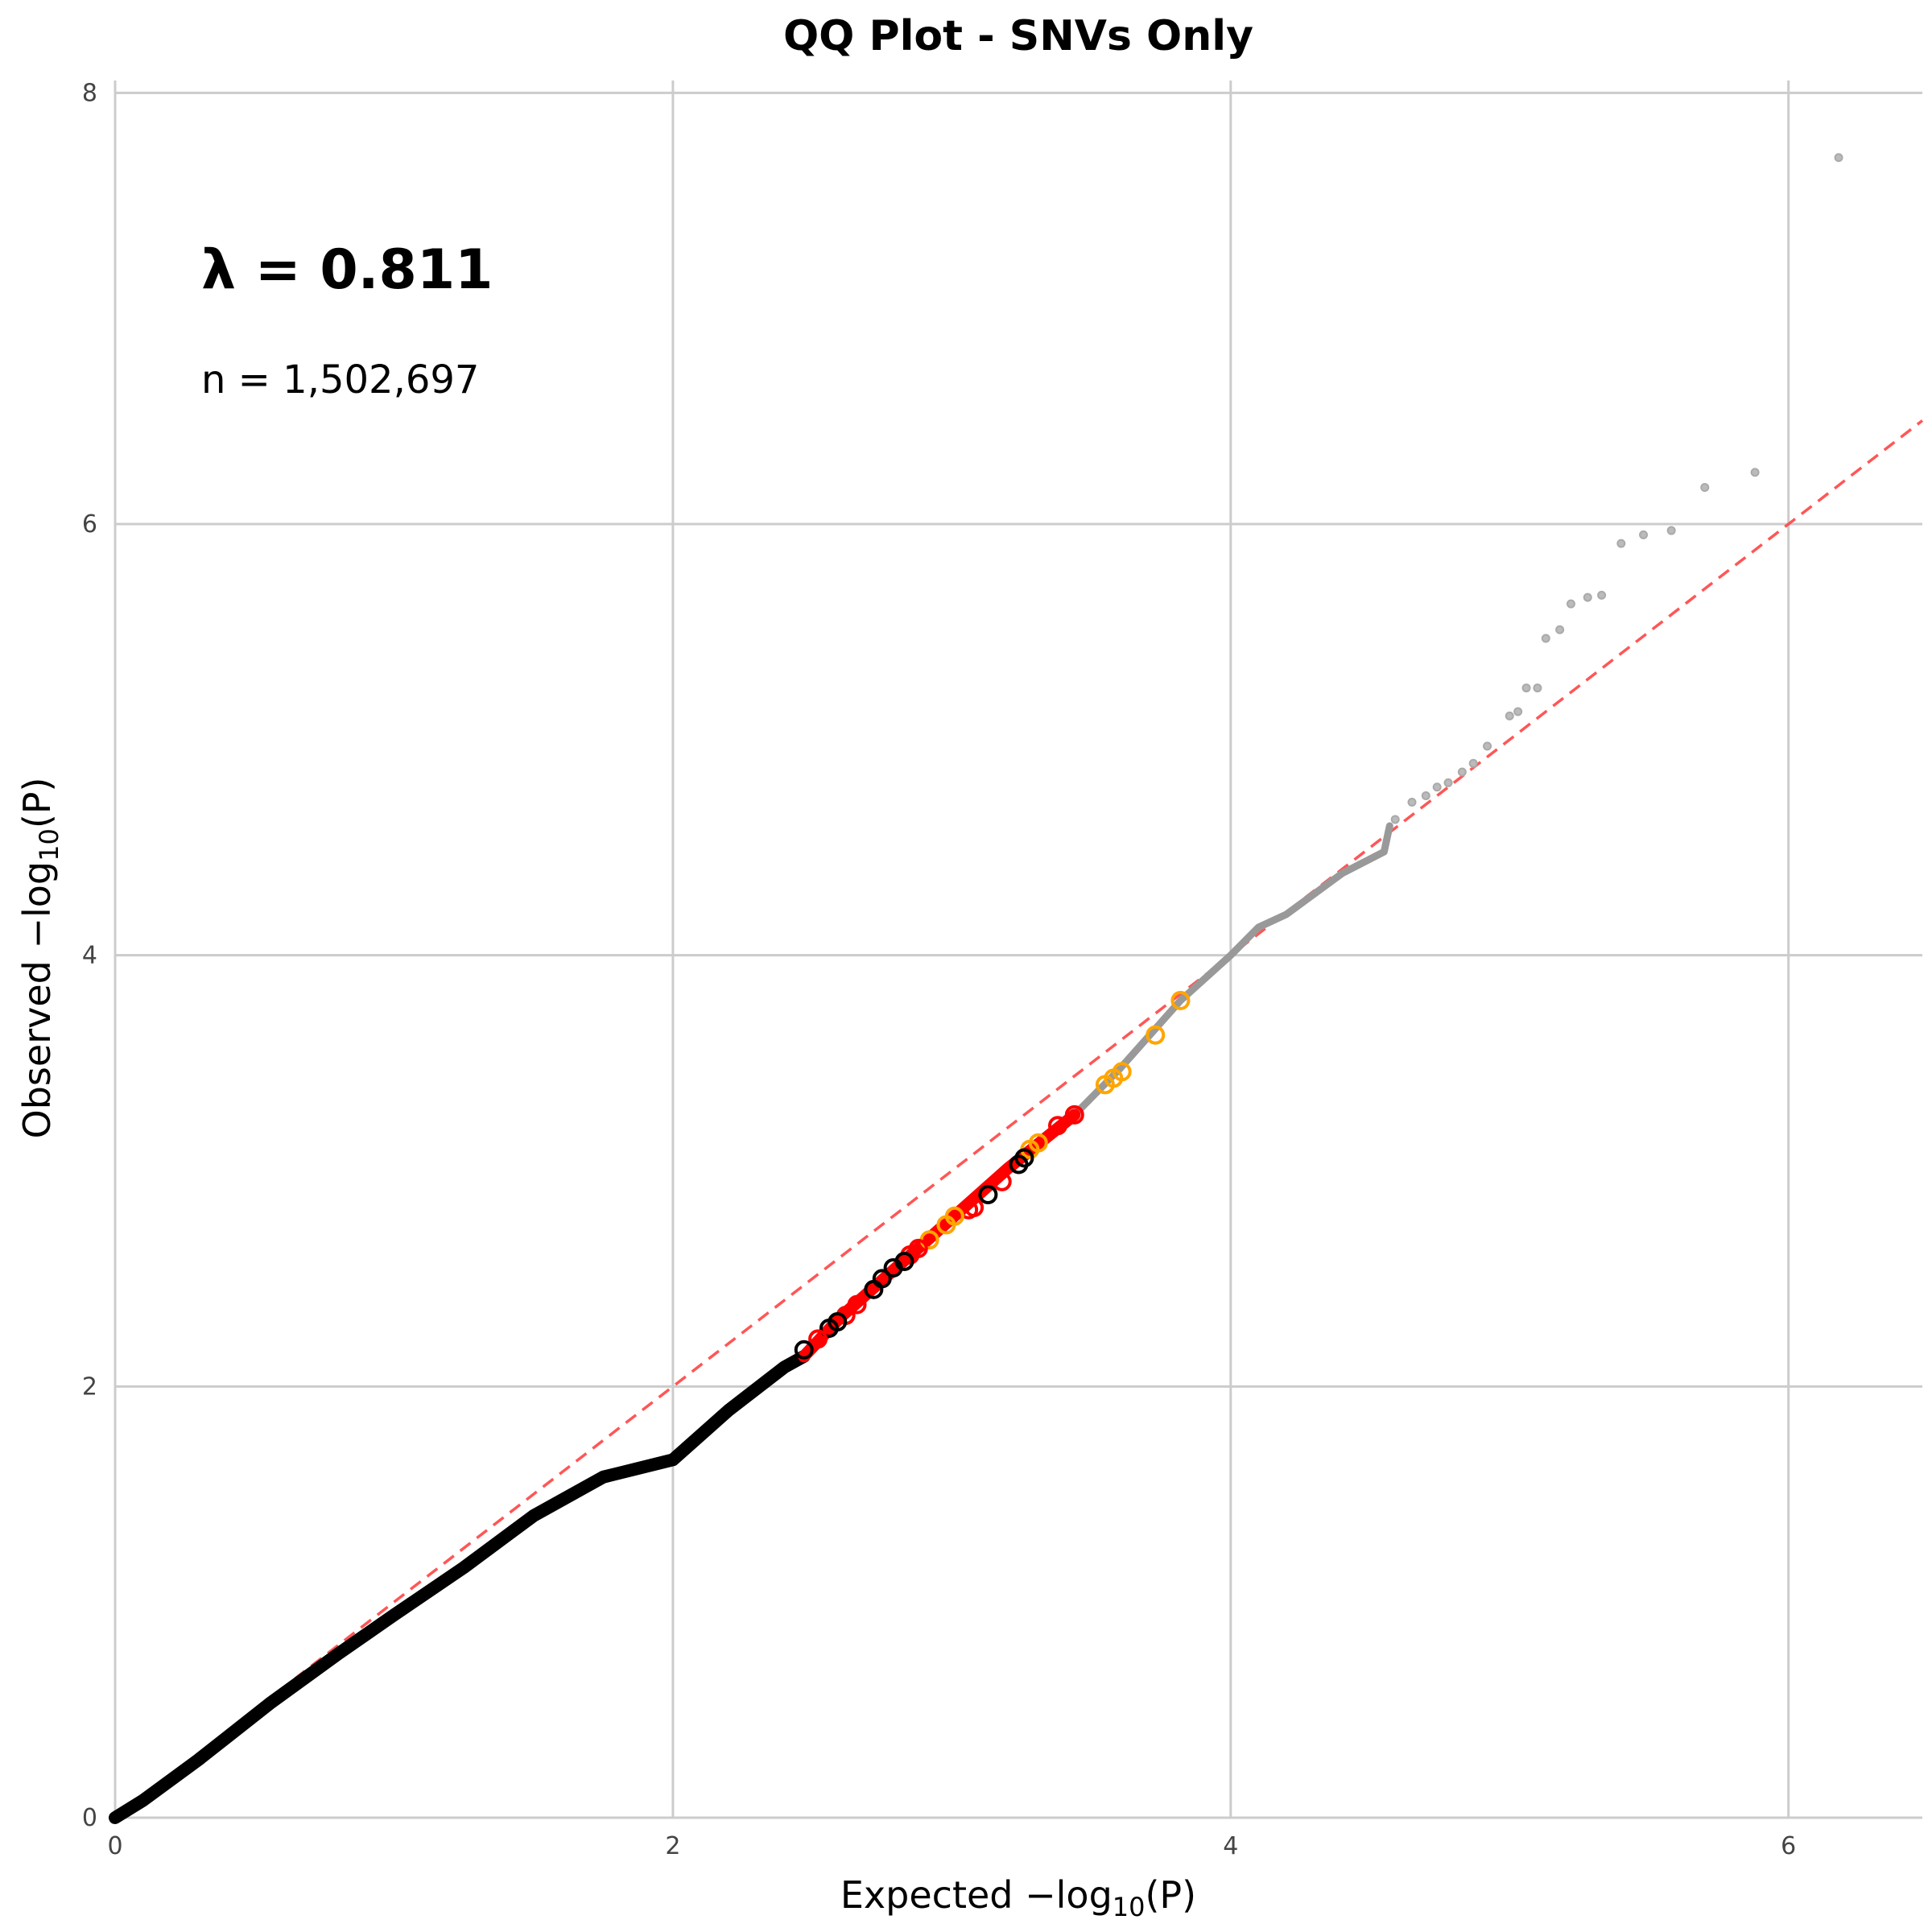  I want to click on x-tick-label: 4, so click(1230, 1846).